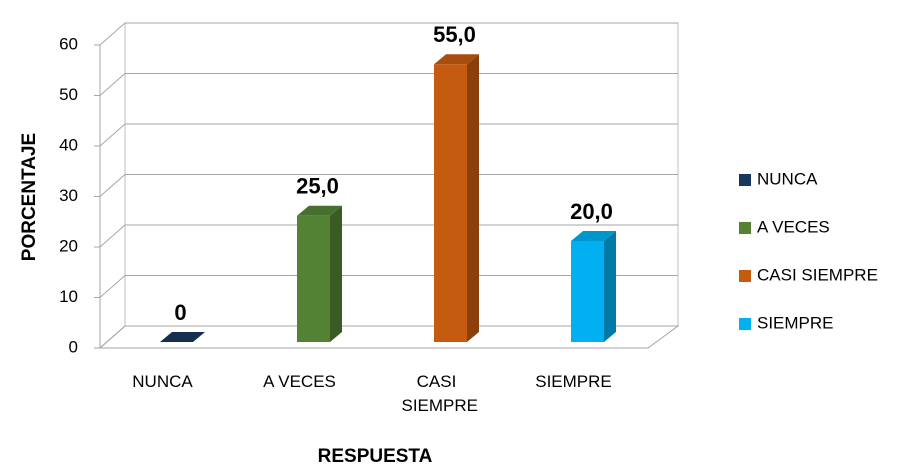 This screenshot has width=912, height=470. Describe the element at coordinates (817, 274) in the screenshot. I see `legend-label: CASI SIEMPRE` at that location.